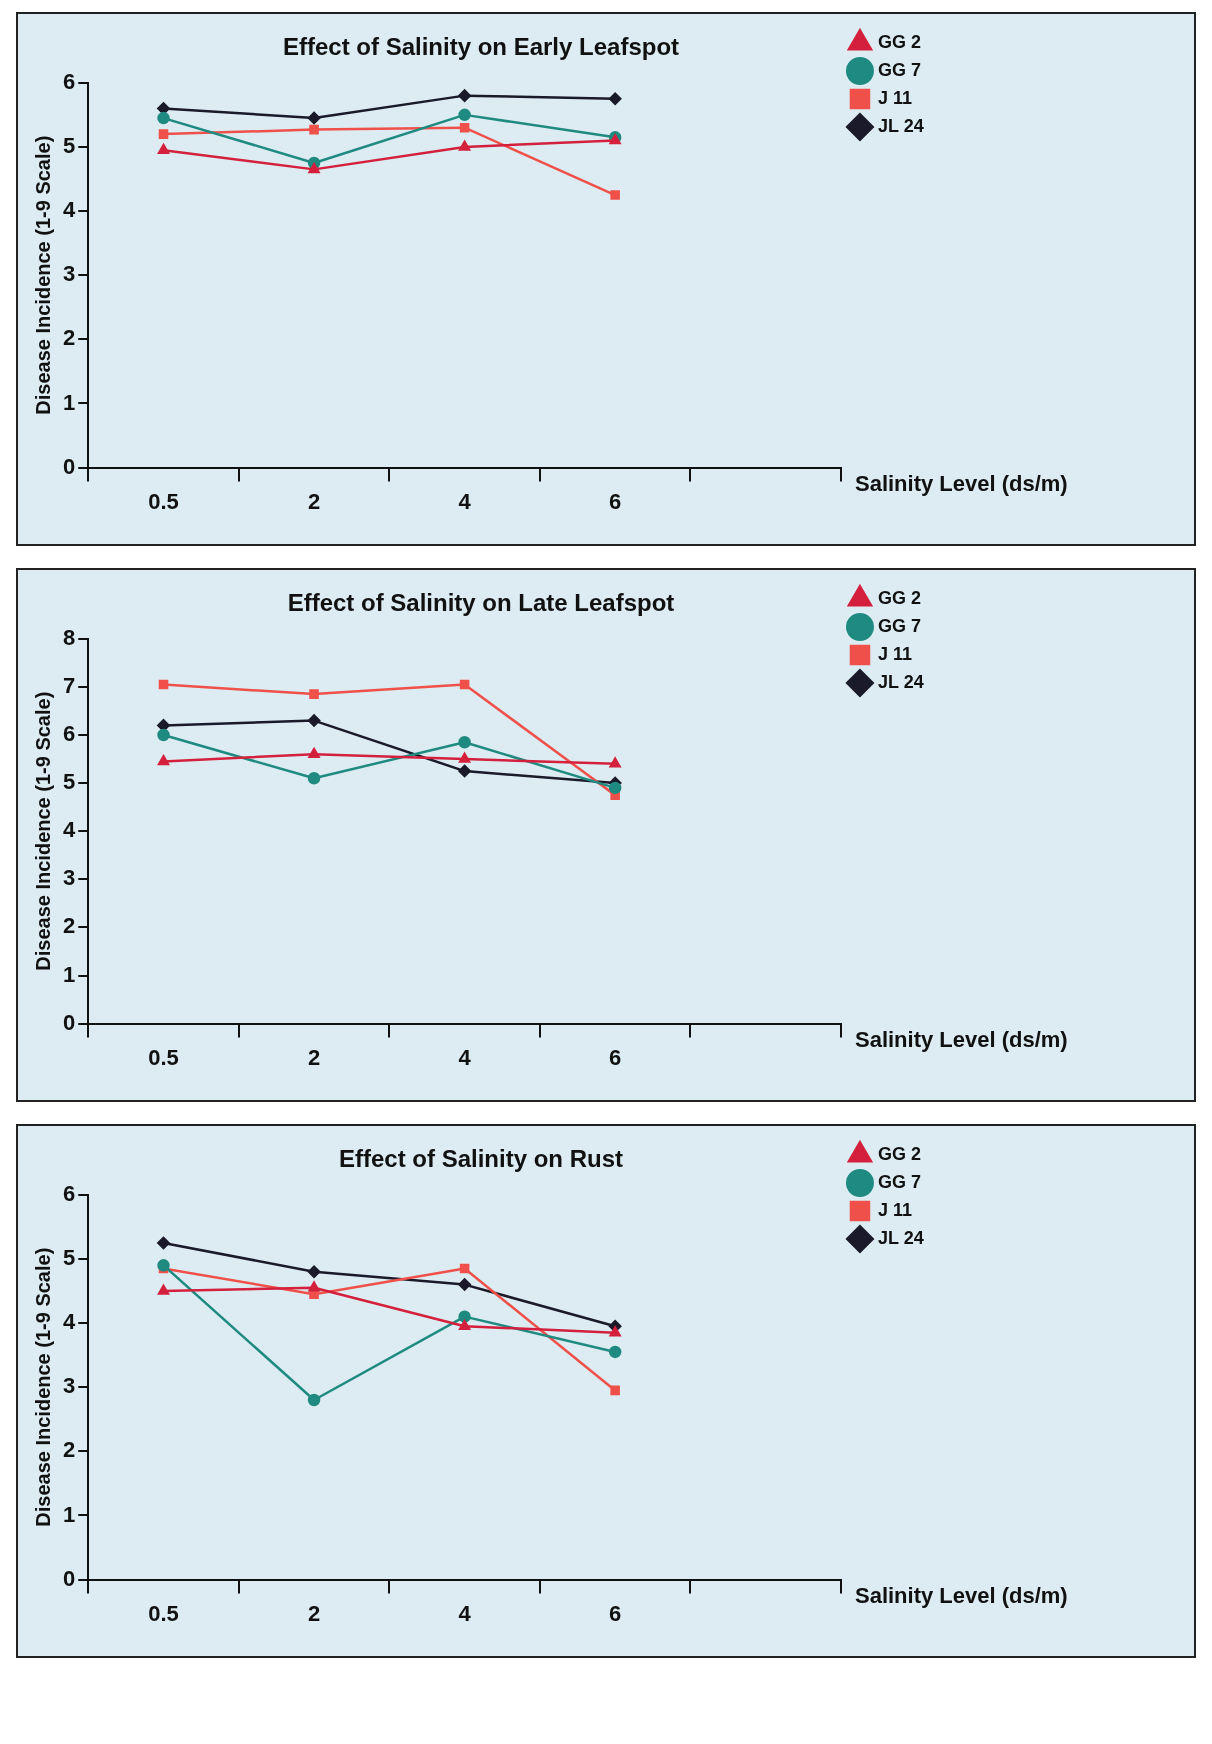  Describe the element at coordinates (481, 1159) in the screenshot. I see `chart-title: Effect of Salinity on Rust` at that location.